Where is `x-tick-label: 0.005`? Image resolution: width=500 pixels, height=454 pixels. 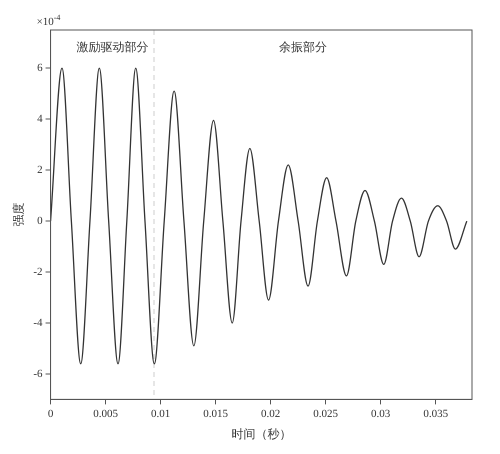
x-tick-label: 0.005 is located at coordinates (105, 414).